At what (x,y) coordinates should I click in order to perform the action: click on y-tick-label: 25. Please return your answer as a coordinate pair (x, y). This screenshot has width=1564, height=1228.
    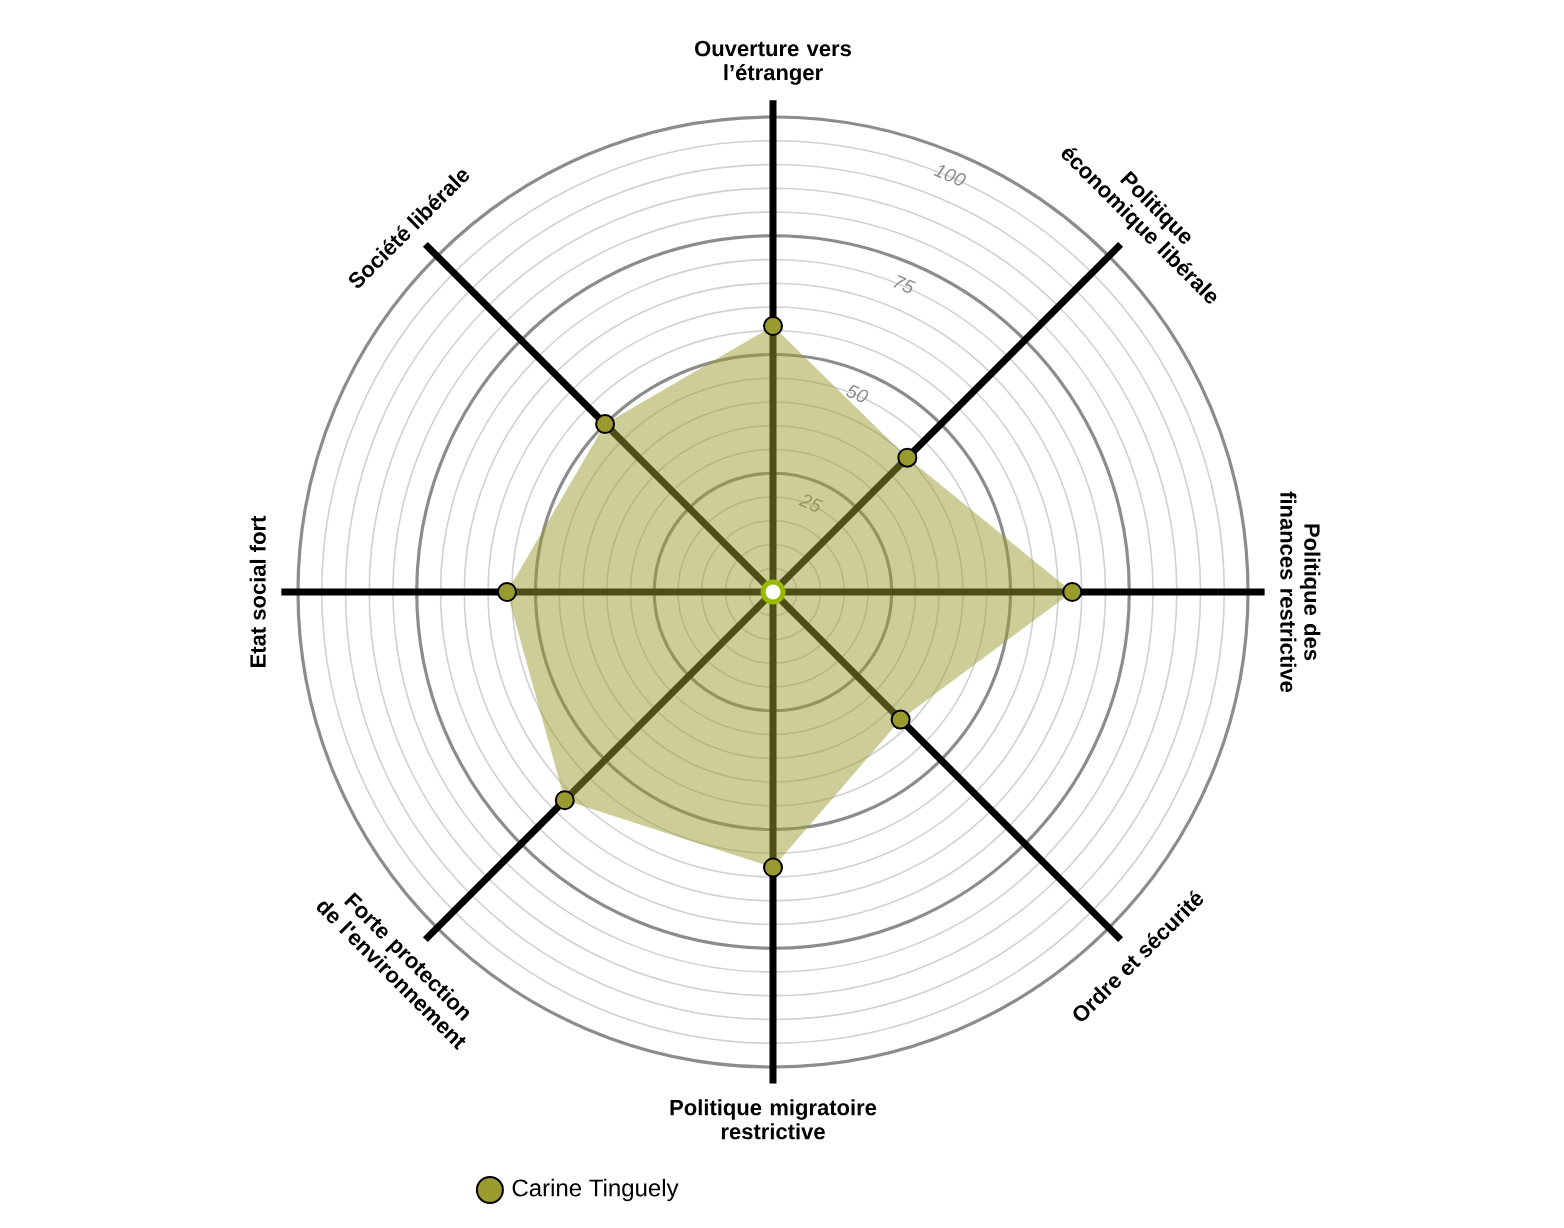
    Looking at the image, I should click on (811, 503).